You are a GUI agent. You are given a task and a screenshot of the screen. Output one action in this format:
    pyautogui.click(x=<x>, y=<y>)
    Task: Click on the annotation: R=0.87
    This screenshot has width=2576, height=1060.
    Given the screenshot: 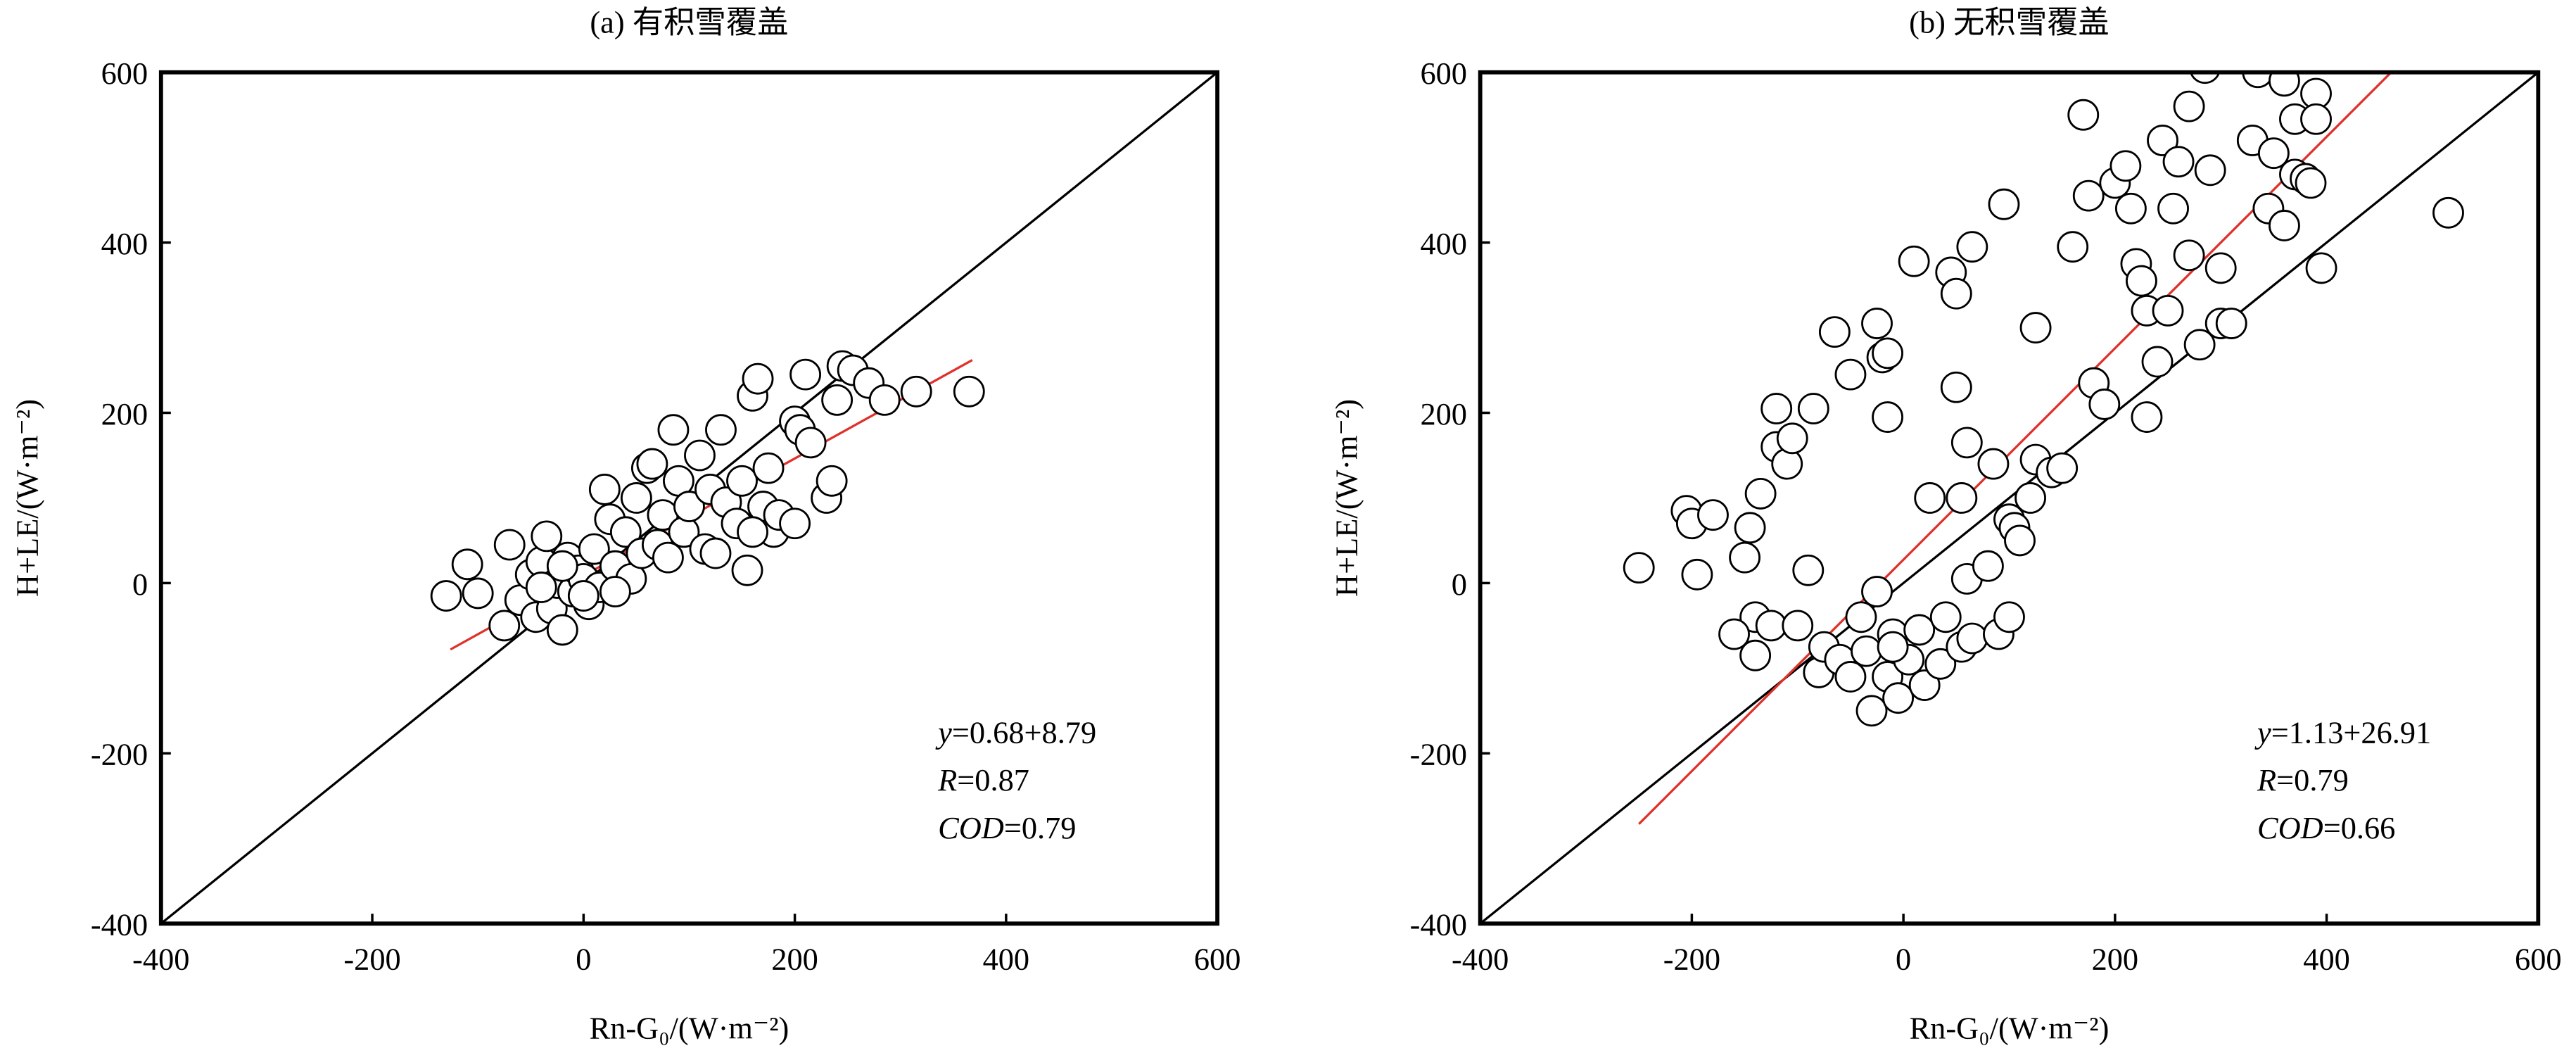 What is the action you would take?
    pyautogui.click(x=983, y=779)
    